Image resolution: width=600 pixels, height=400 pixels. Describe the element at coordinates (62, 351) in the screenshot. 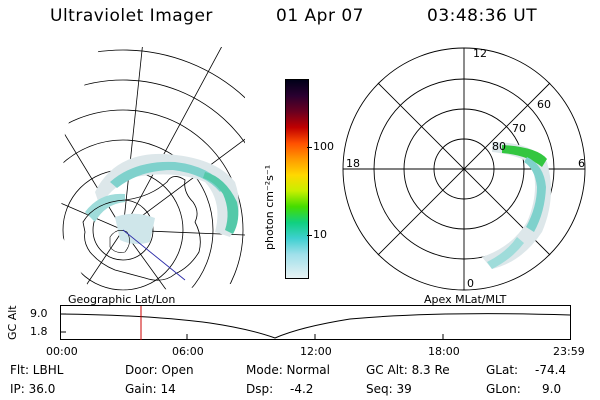

I see `orbit-xtick-0000: 00:00` at that location.